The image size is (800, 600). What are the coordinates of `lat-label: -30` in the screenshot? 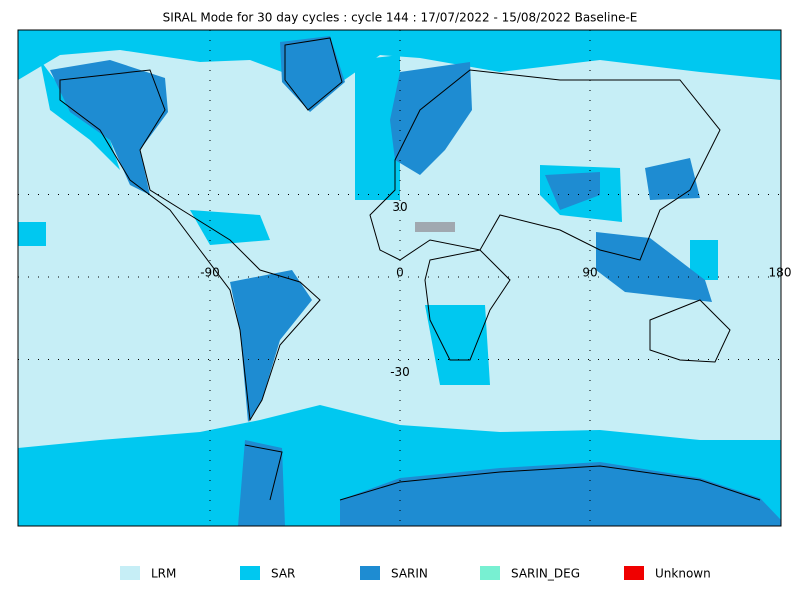 It's located at (400, 372).